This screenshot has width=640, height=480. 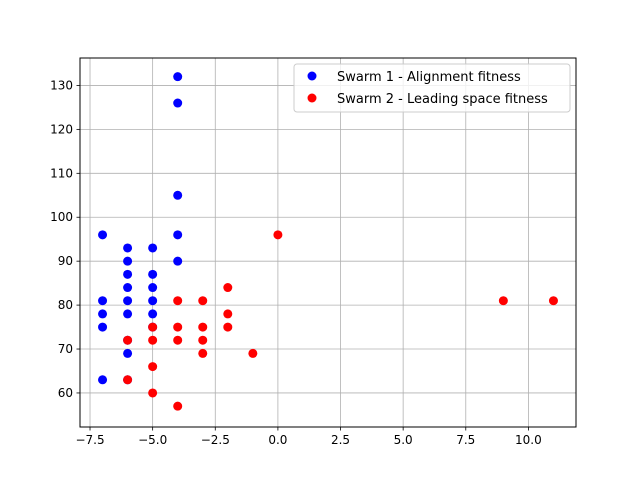 What do you see at coordinates (308, 437) in the screenshot?
I see `x-axis: −7.5 −5.0 −2.5 0.0 2.5 5.0 7.5 10.0` at bounding box center [308, 437].